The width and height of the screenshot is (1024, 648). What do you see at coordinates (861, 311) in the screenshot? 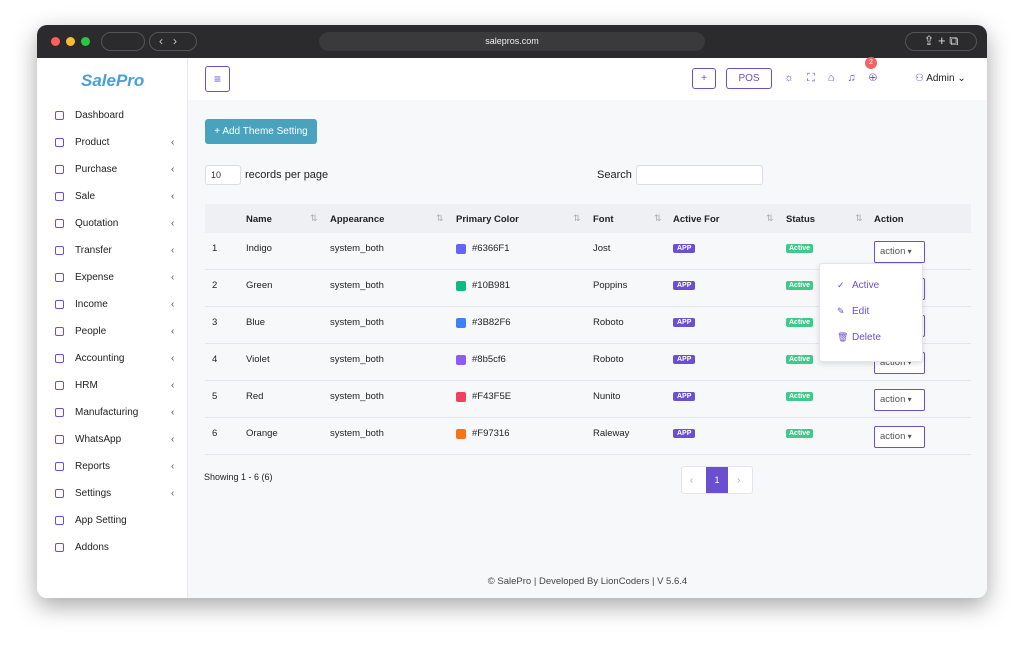
I see `dropdown-label: Edit` at bounding box center [861, 311].